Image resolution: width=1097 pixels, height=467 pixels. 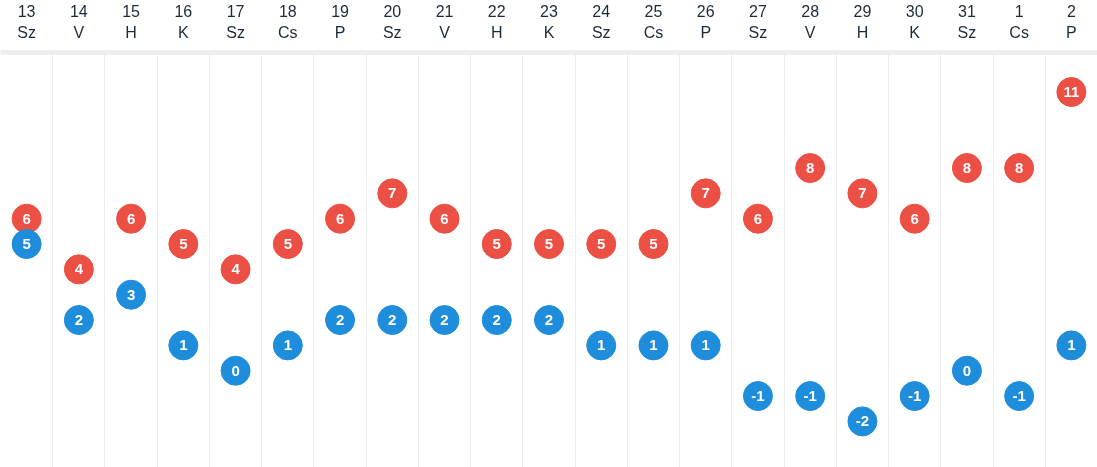 I want to click on x-tick-label: 14 V, so click(x=78, y=22).